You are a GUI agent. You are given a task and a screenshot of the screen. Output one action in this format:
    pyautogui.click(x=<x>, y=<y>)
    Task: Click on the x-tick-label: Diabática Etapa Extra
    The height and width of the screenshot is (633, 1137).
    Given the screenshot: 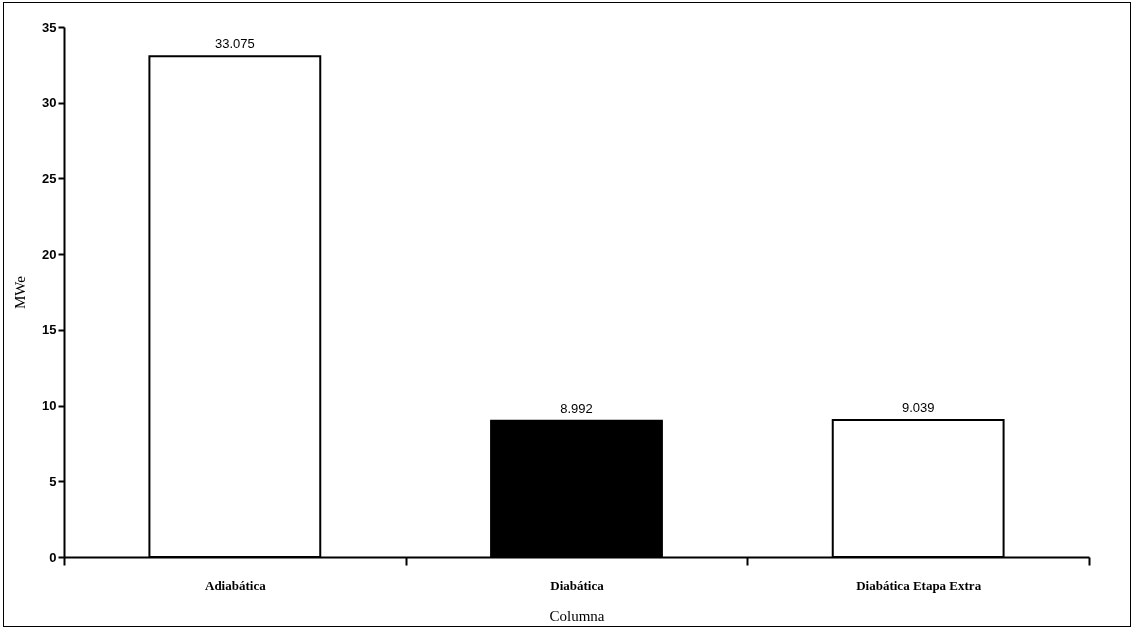 What is the action you would take?
    pyautogui.click(x=919, y=585)
    